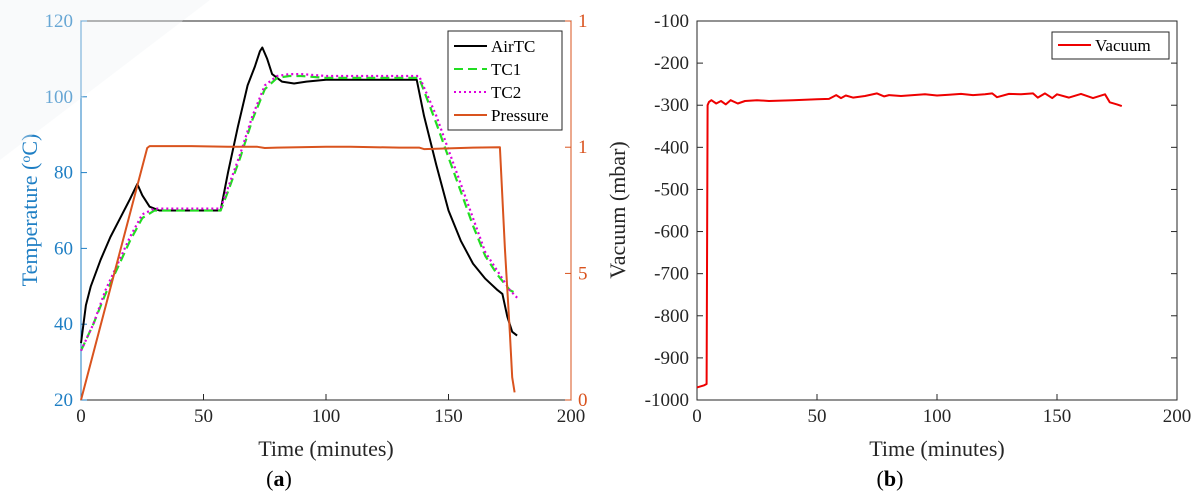 This screenshot has width=1202, height=494. I want to click on panel-a-y-label-part-2: C), so click(29, 145).